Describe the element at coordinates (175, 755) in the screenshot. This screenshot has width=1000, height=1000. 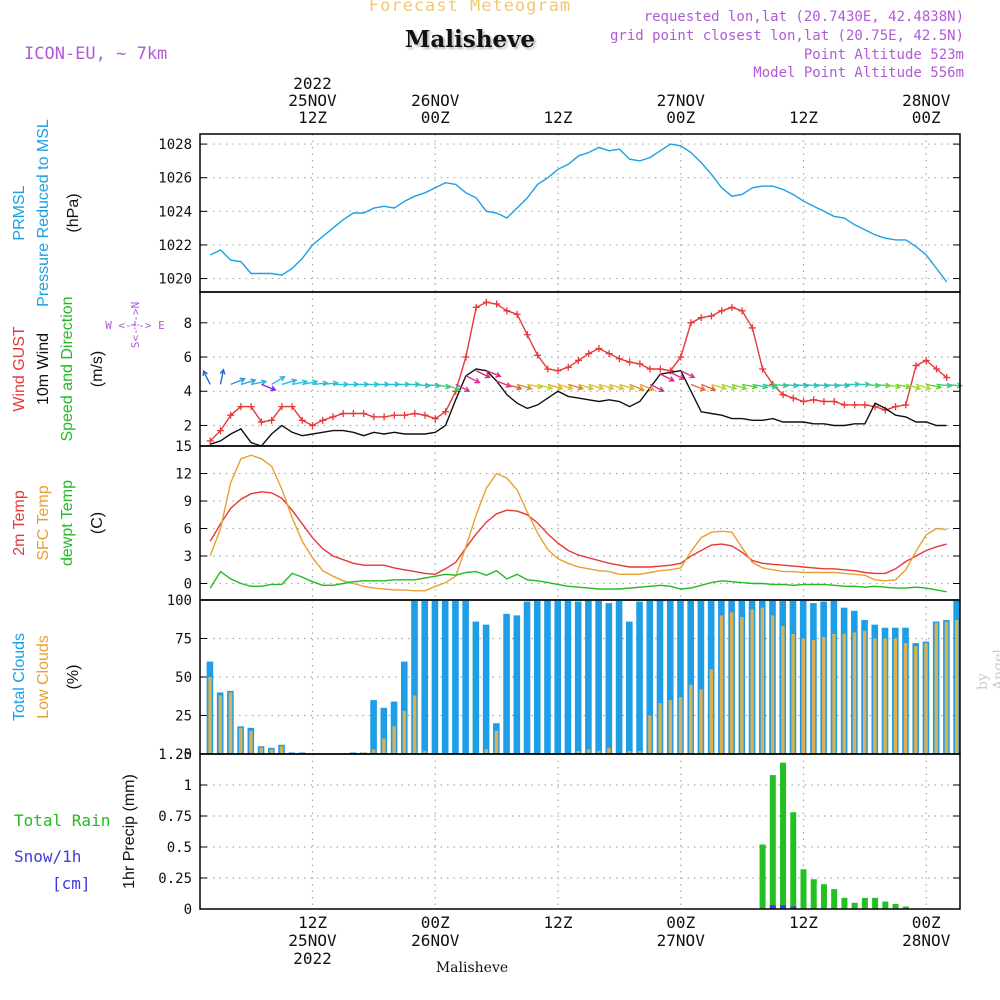
I see `y-tick-label: 1.25` at that location.